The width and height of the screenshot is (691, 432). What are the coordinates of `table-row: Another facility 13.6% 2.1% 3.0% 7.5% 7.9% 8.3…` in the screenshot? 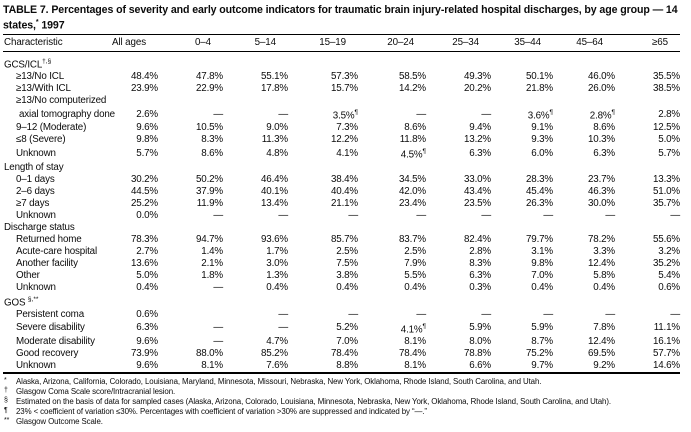 It's located at (341, 264).